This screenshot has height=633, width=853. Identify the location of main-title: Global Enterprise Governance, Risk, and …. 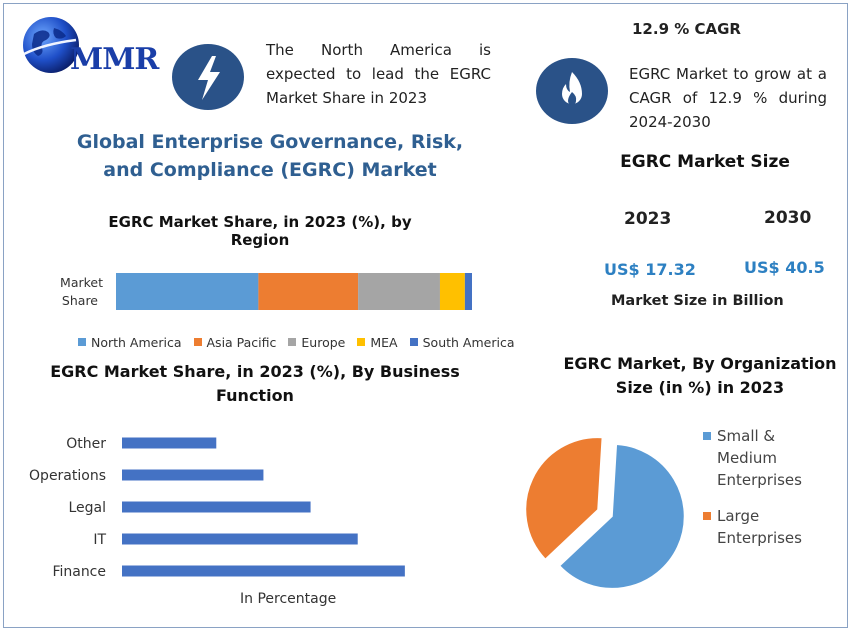
(270, 156).